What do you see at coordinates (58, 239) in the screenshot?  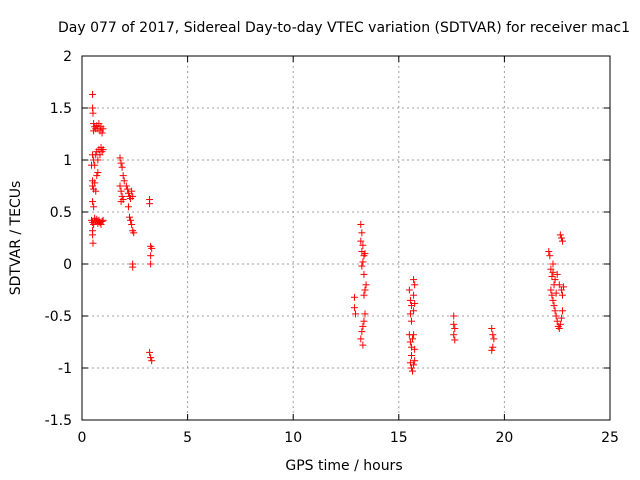 I see `y-axis-tick-labels: -1.5 -1 -0.5 0 0.5 1 1.5 2` at bounding box center [58, 239].